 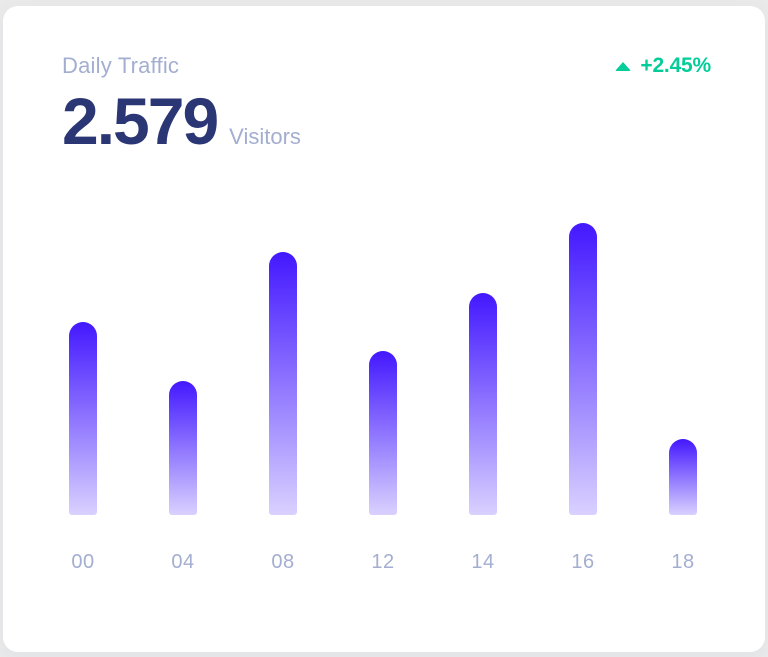 I want to click on bar-column-18: 18, so click(x=683, y=398).